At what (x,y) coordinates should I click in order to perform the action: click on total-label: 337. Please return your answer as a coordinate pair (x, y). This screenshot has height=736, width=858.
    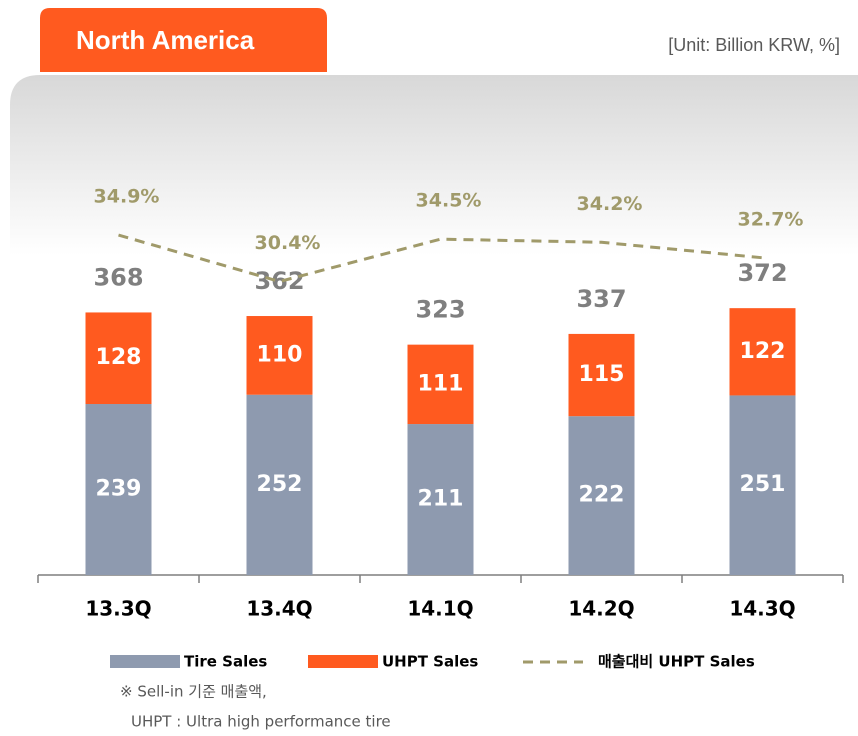
    Looking at the image, I should click on (601, 299).